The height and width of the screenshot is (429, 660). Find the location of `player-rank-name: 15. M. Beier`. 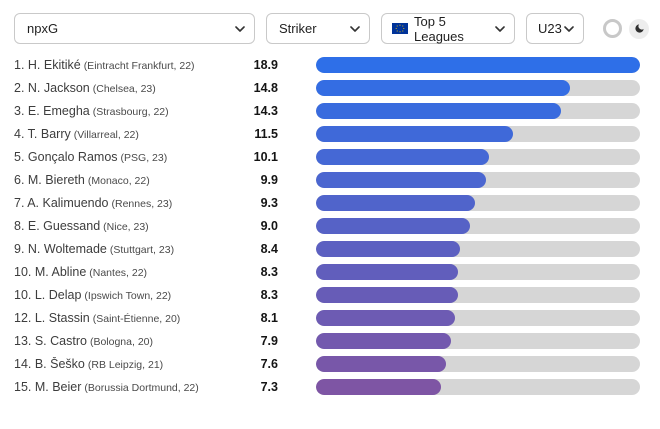

player-rank-name: 15. M. Beier is located at coordinates (48, 386).